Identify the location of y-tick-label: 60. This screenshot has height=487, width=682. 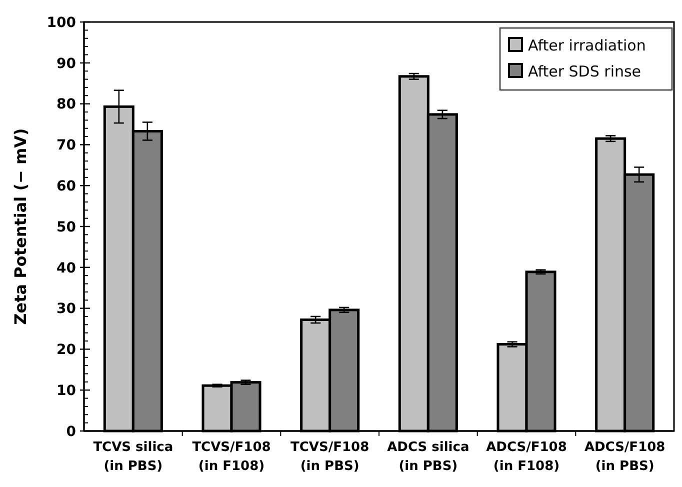
(66, 186).